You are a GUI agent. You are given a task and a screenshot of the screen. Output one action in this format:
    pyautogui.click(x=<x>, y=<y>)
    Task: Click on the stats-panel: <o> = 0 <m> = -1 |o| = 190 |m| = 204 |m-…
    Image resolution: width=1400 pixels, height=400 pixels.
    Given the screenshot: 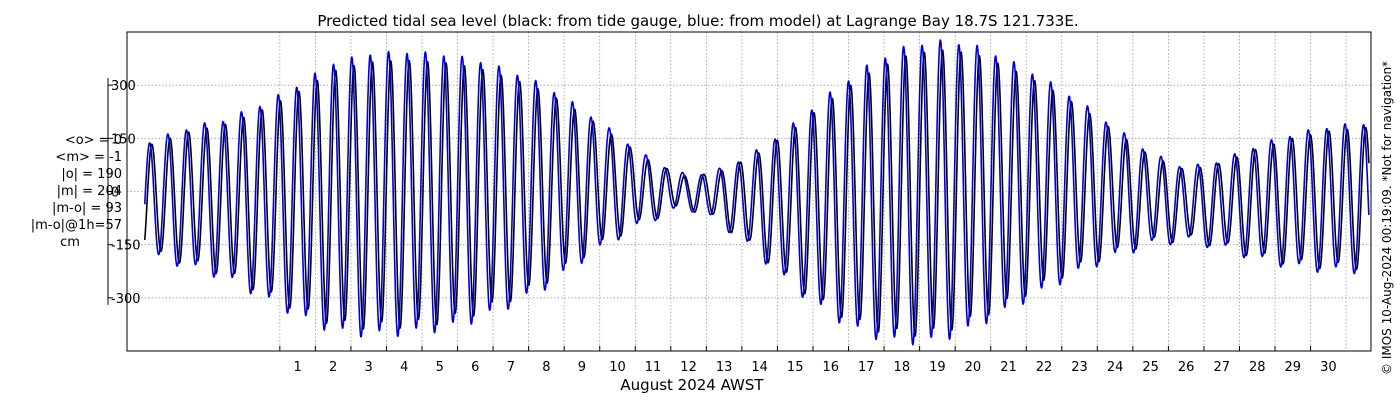 What is the action you would take?
    pyautogui.click(x=61, y=191)
    